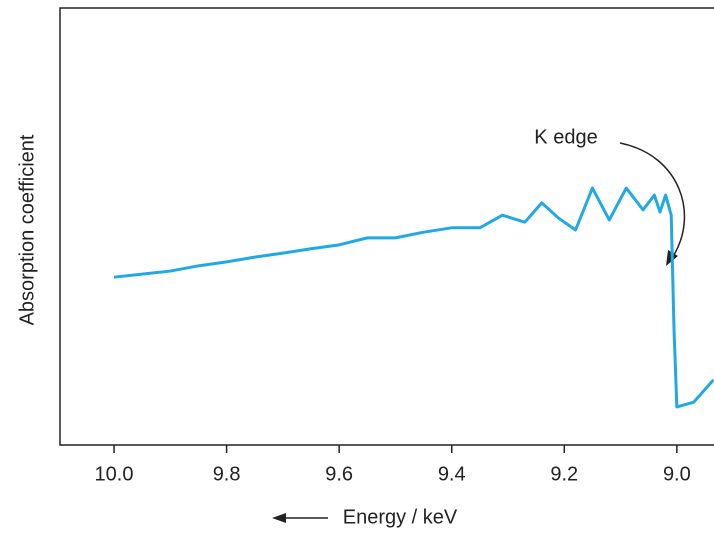 The image size is (714, 539). What do you see at coordinates (652, 200) in the screenshot?
I see `arrow-curve` at bounding box center [652, 200].